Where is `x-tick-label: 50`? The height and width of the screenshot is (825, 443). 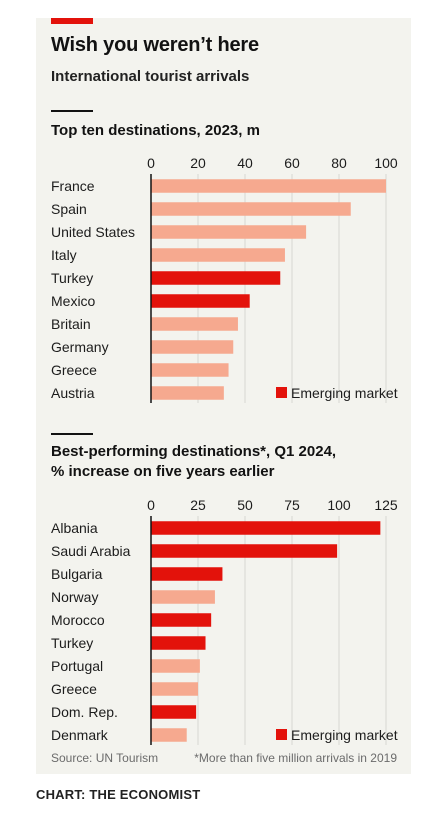
x-tick-label: 50 is located at coordinates (245, 505).